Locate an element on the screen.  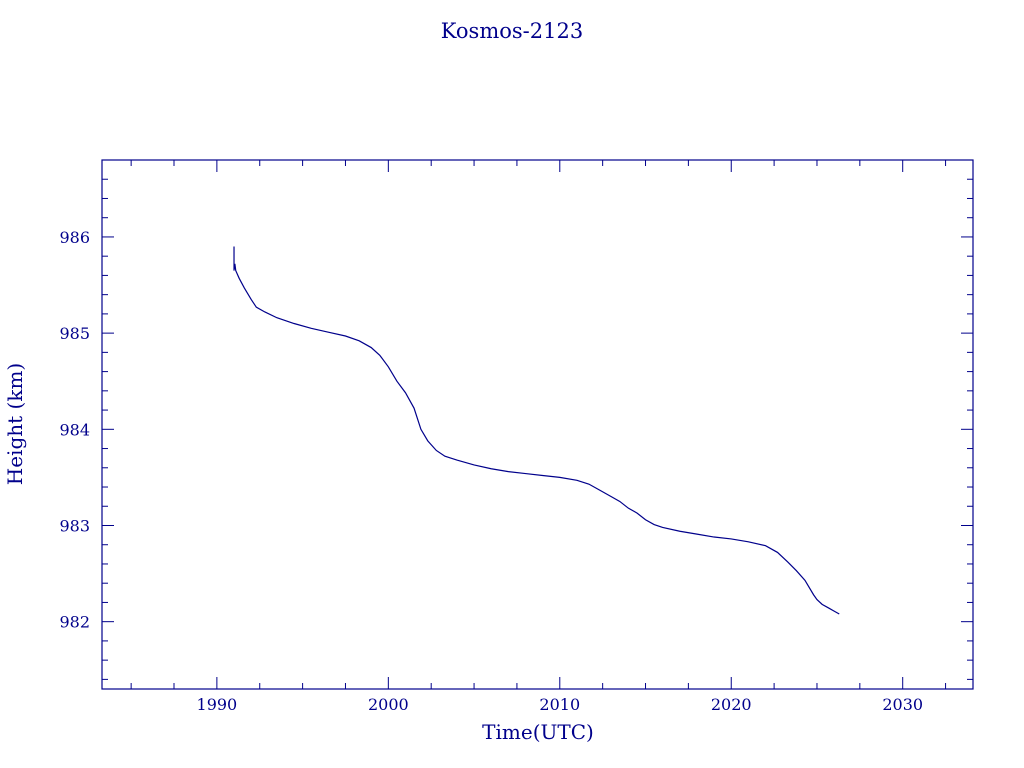
y-tick-label: 986 is located at coordinates (74, 237).